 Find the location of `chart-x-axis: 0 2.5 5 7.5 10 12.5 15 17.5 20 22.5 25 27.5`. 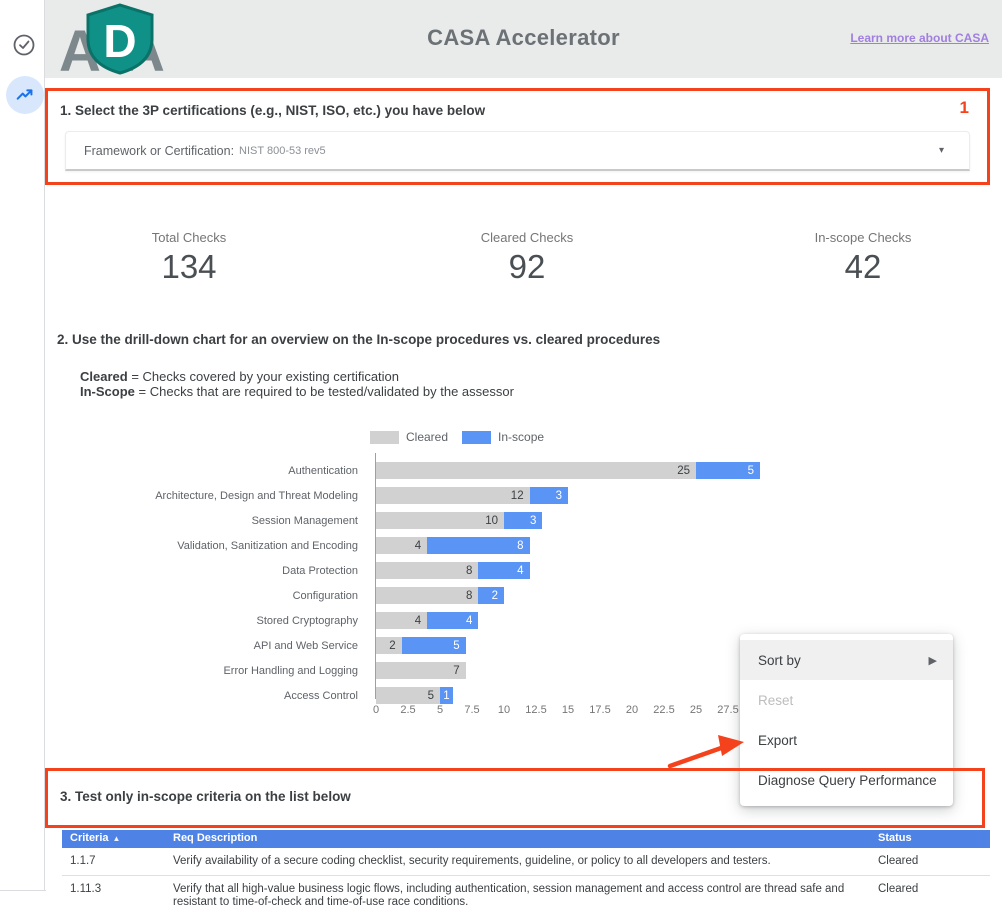

chart-x-axis: 0 2.5 5 7.5 10 12.5 15 17.5 20 22.5 25 27.5 is located at coordinates (407, 712).